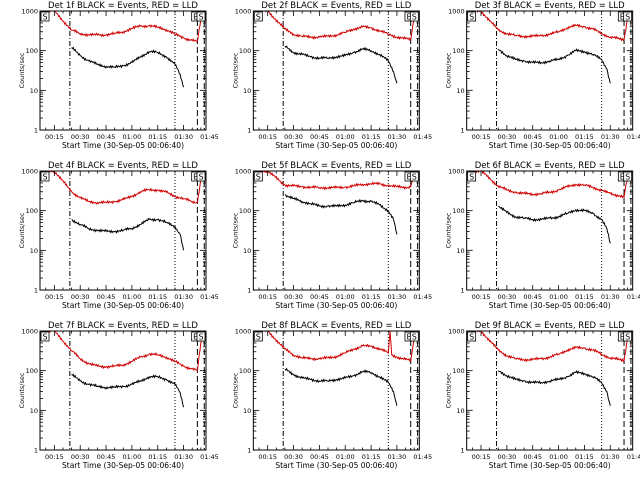  I want to click on panel-title: Det 3f BLACK = Events, RED = LLD, so click(550, 6).